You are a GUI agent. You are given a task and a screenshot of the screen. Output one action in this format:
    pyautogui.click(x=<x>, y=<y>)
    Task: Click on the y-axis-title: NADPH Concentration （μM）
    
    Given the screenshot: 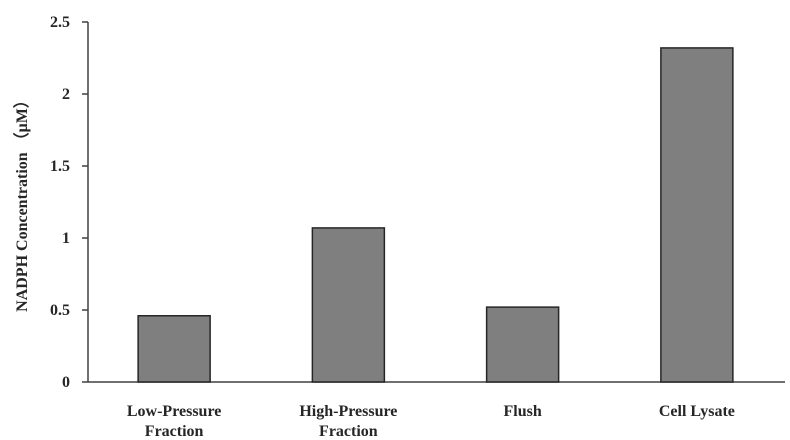 What is the action you would take?
    pyautogui.click(x=22, y=202)
    